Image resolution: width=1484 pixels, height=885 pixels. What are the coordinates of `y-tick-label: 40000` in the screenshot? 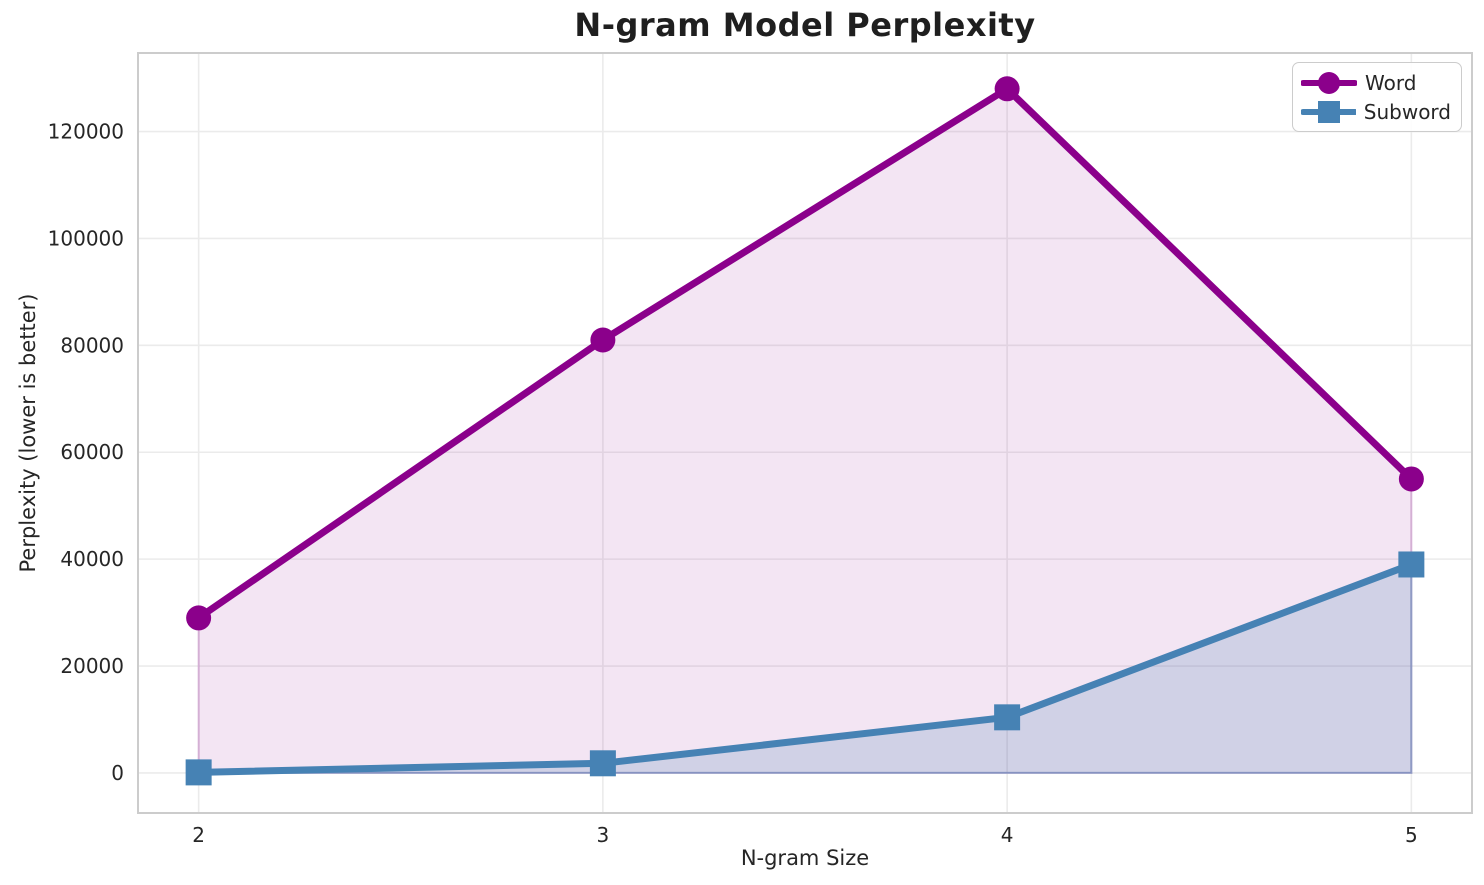 It's located at (92, 559).